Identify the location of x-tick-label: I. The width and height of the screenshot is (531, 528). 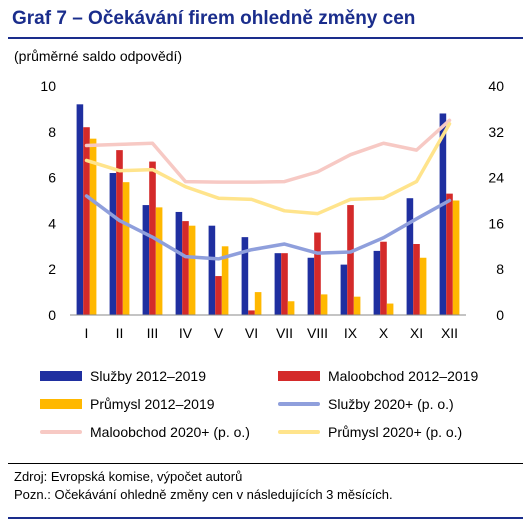
(87, 333).